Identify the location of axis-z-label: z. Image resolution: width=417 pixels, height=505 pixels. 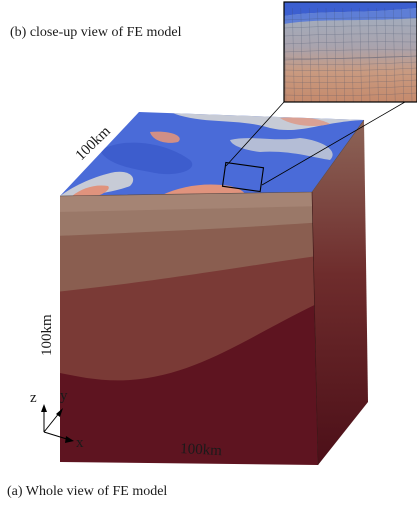
(33, 398).